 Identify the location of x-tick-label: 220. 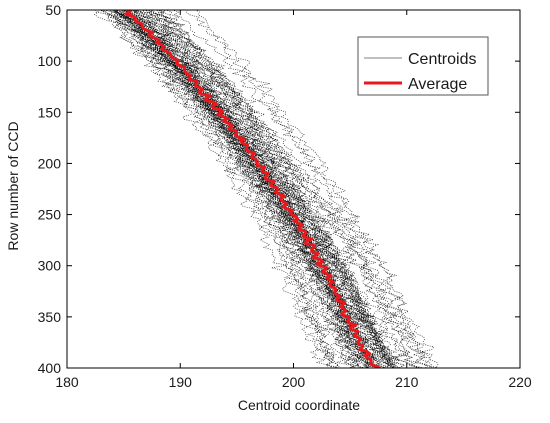
(520, 382).